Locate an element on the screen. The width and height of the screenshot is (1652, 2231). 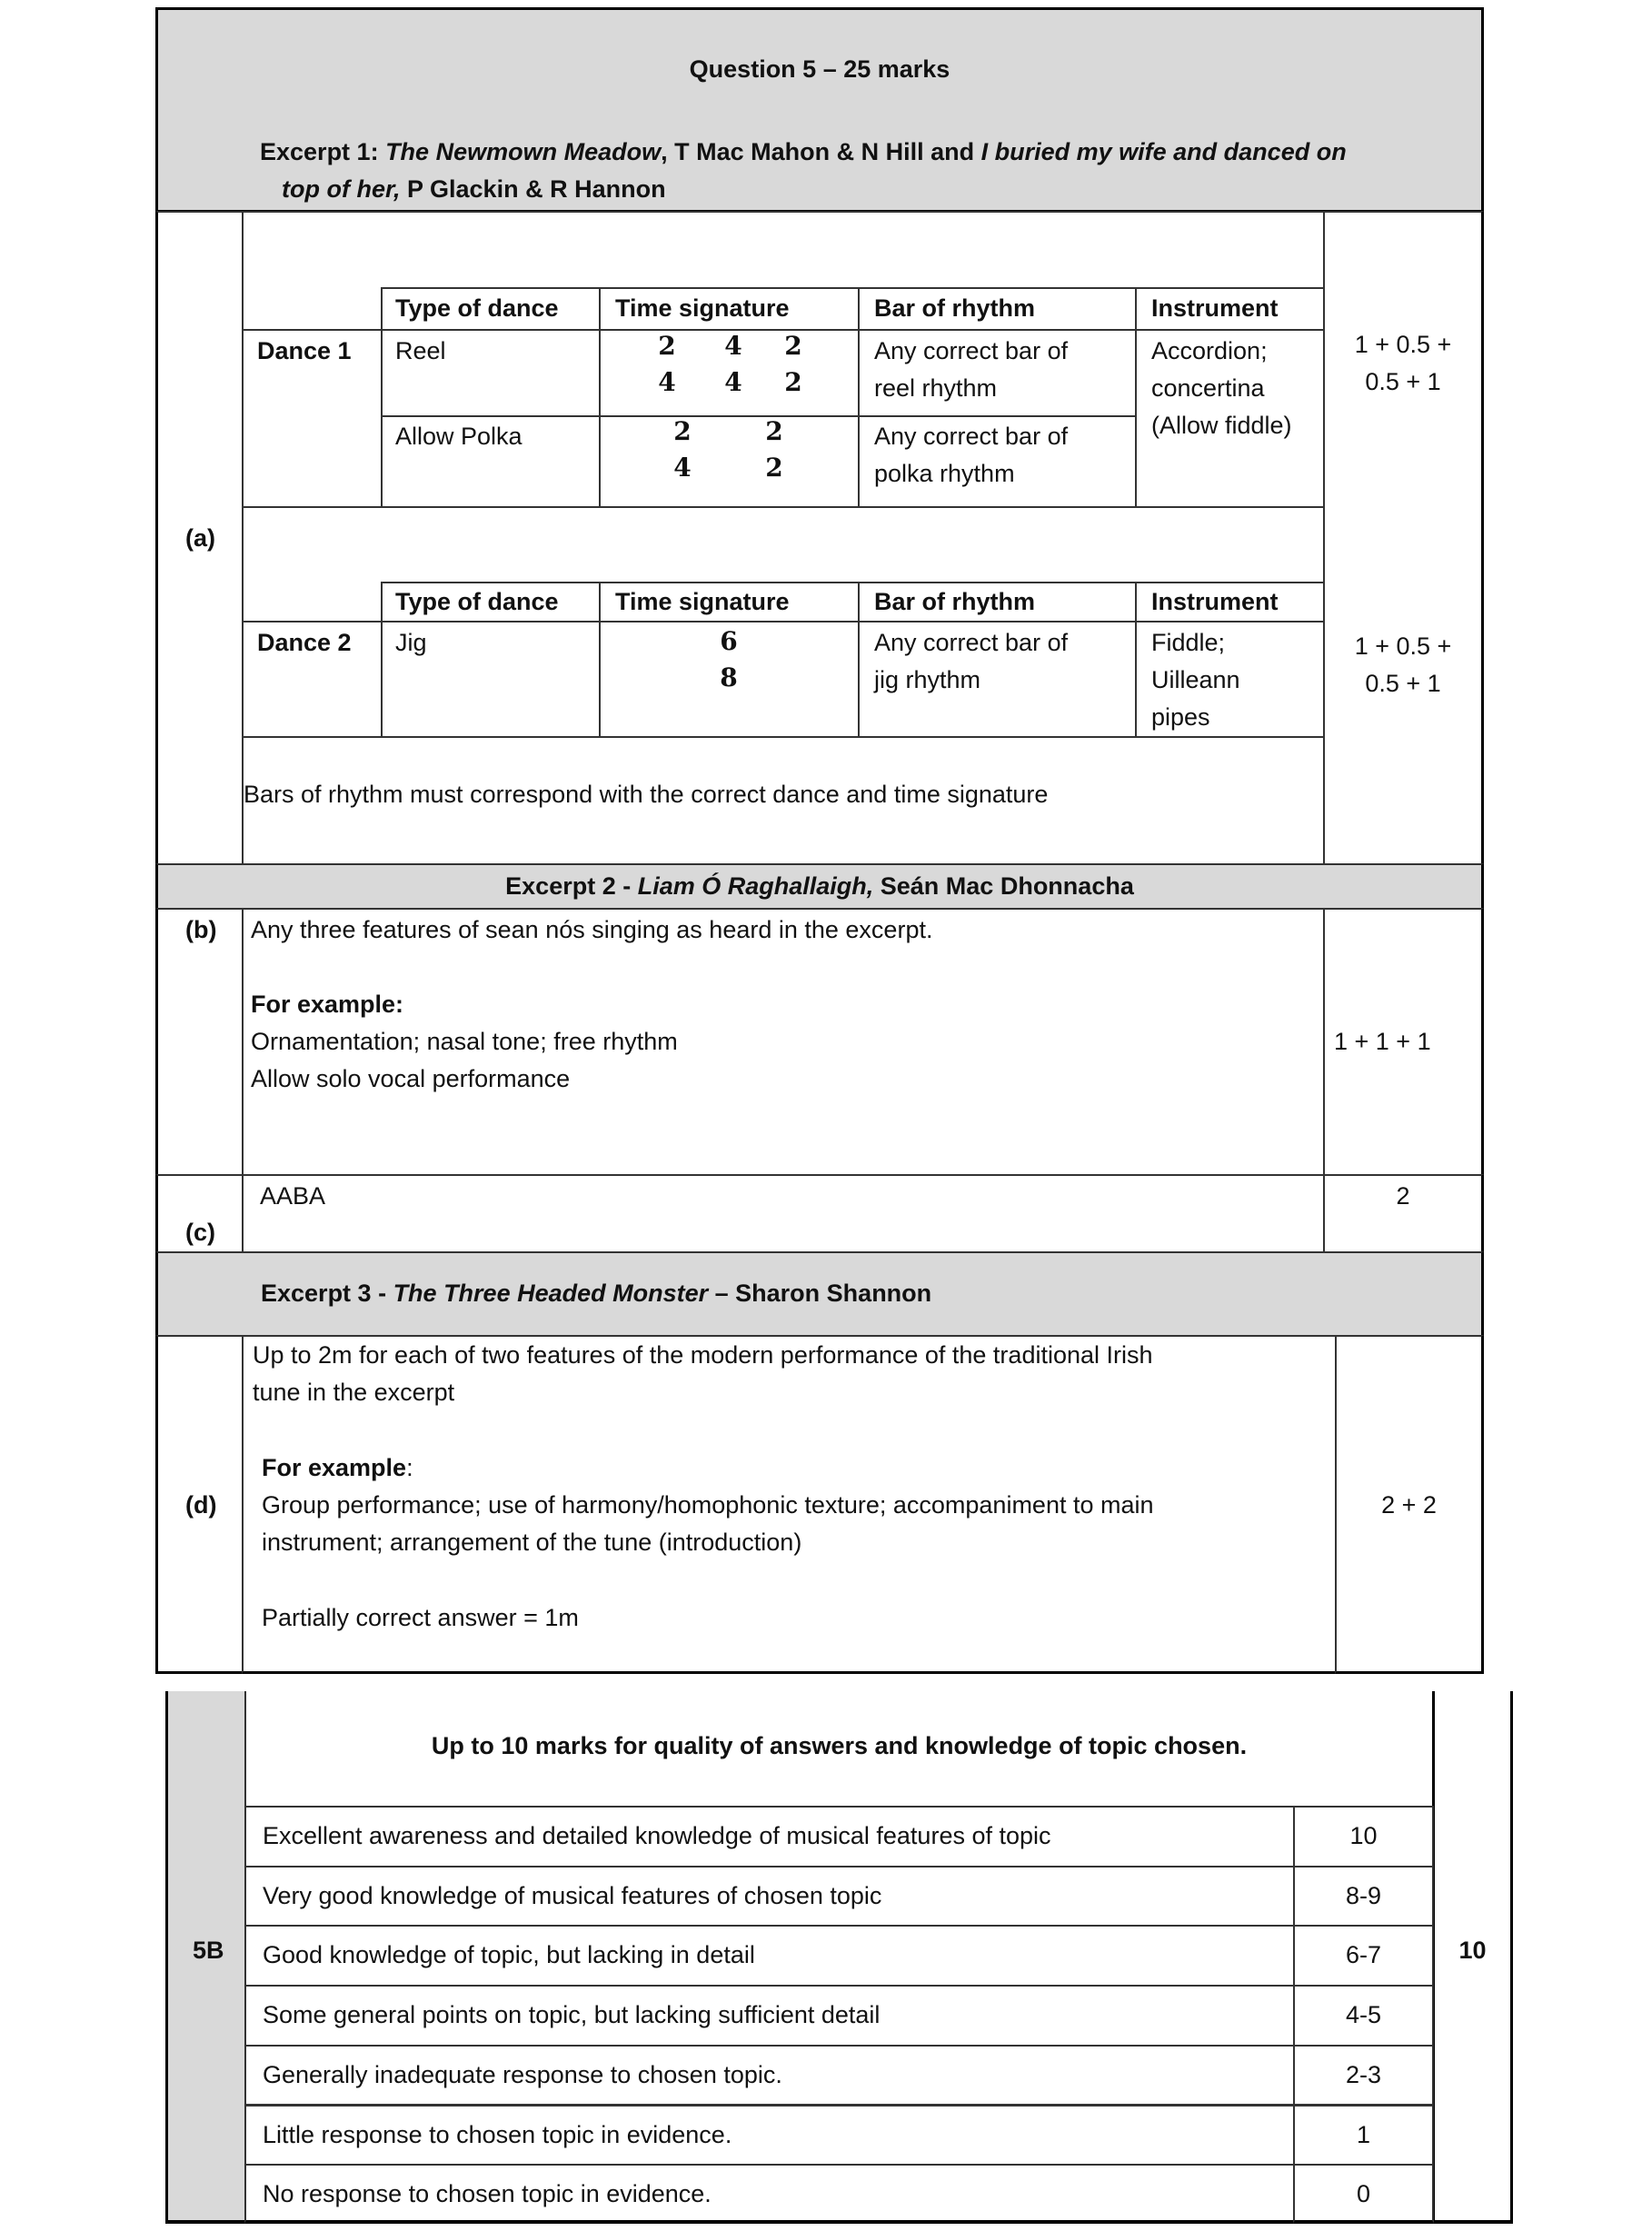
part-d-example-colon: : is located at coordinates (409, 1467).